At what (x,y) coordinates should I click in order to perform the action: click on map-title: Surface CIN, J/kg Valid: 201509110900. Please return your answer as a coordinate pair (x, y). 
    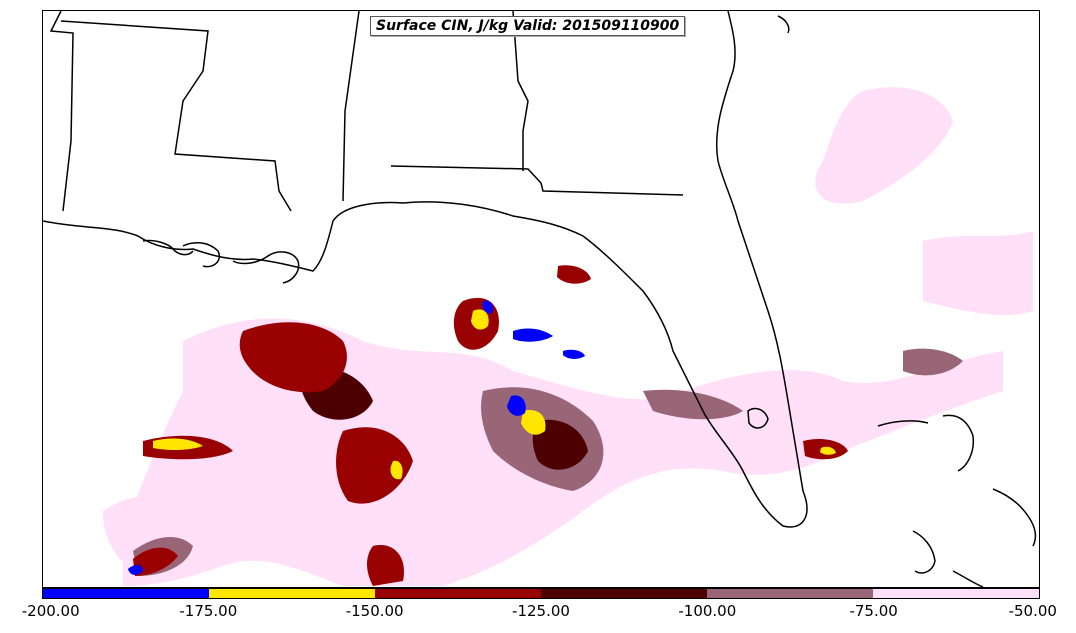
    Looking at the image, I should click on (528, 26).